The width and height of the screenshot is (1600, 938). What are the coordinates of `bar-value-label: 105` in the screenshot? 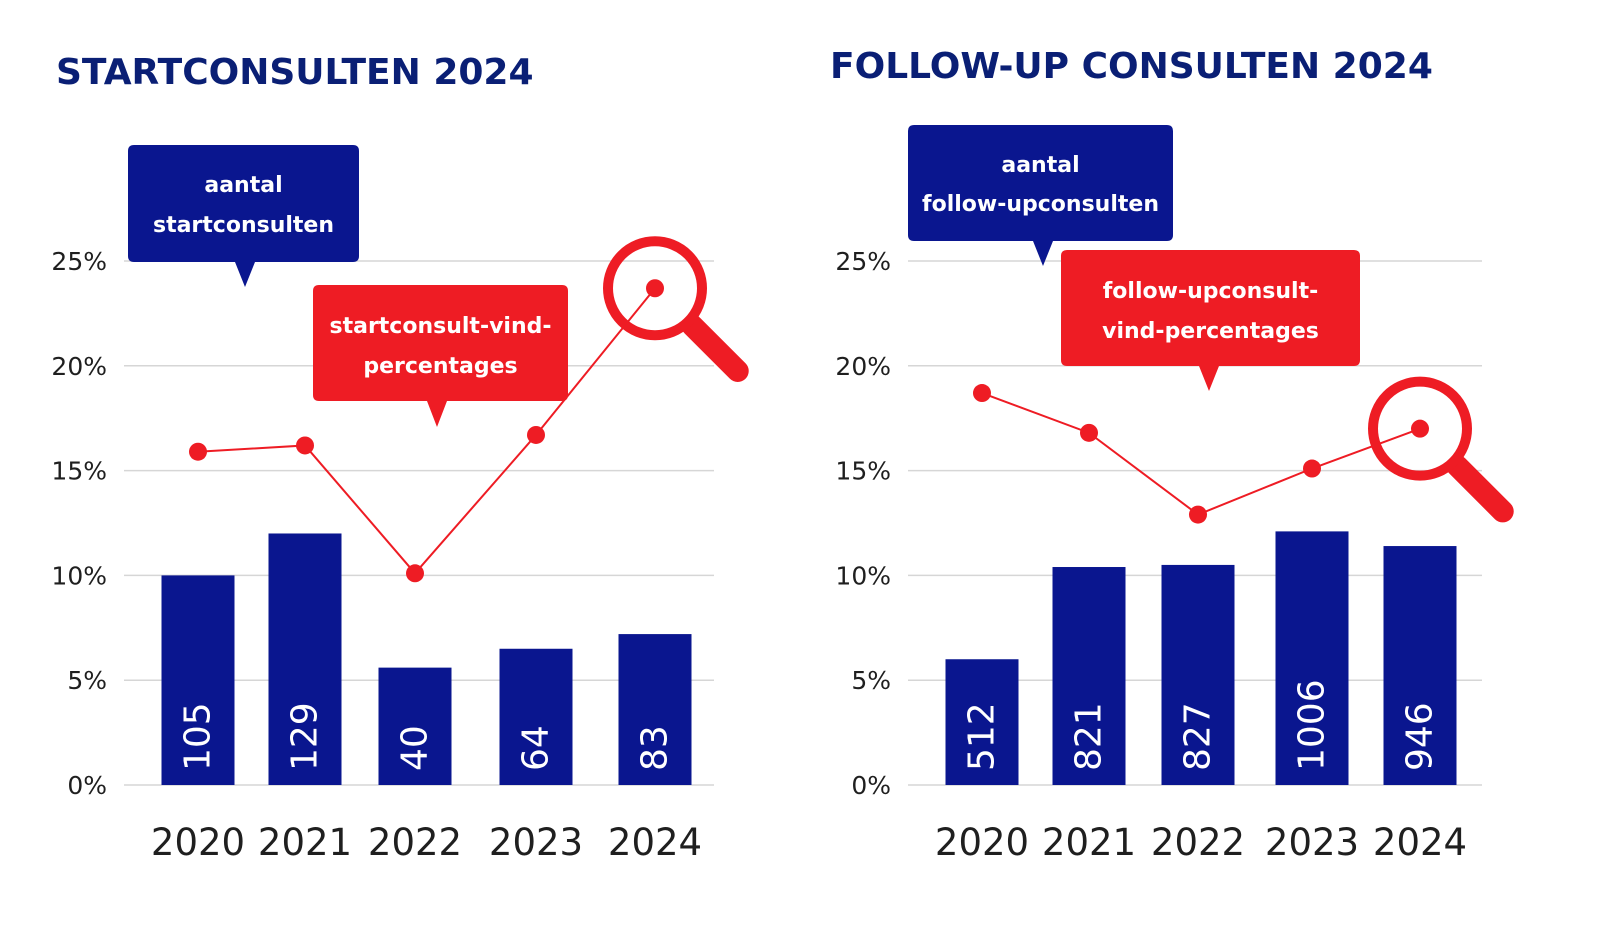 It's located at (198, 736).